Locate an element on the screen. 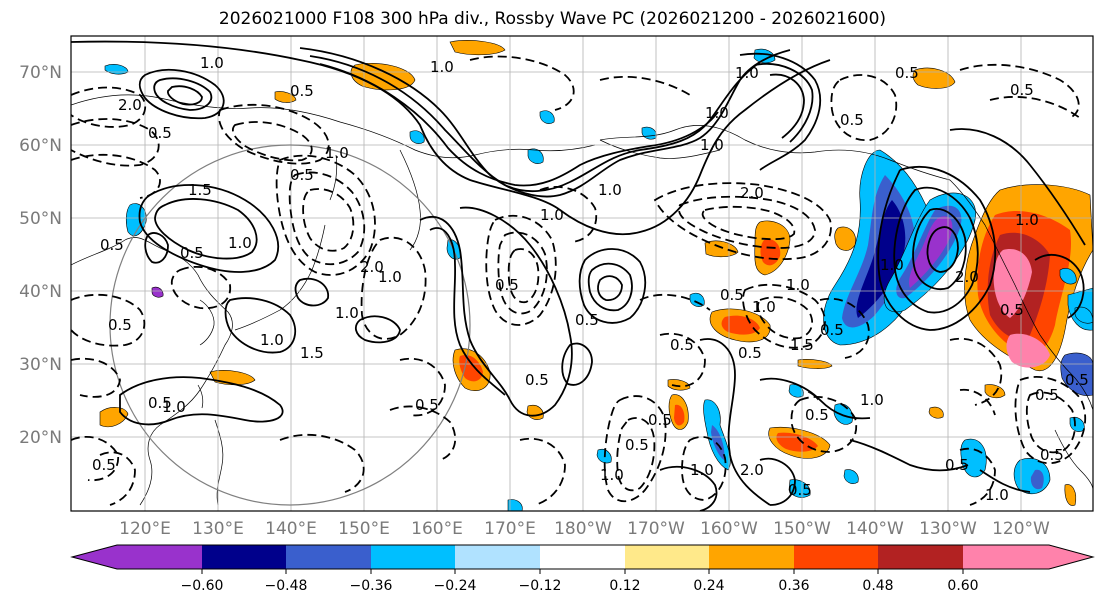 Image resolution: width=1105 pixels, height=604 pixels. lon-tick-label: 130°E is located at coordinates (218, 529).